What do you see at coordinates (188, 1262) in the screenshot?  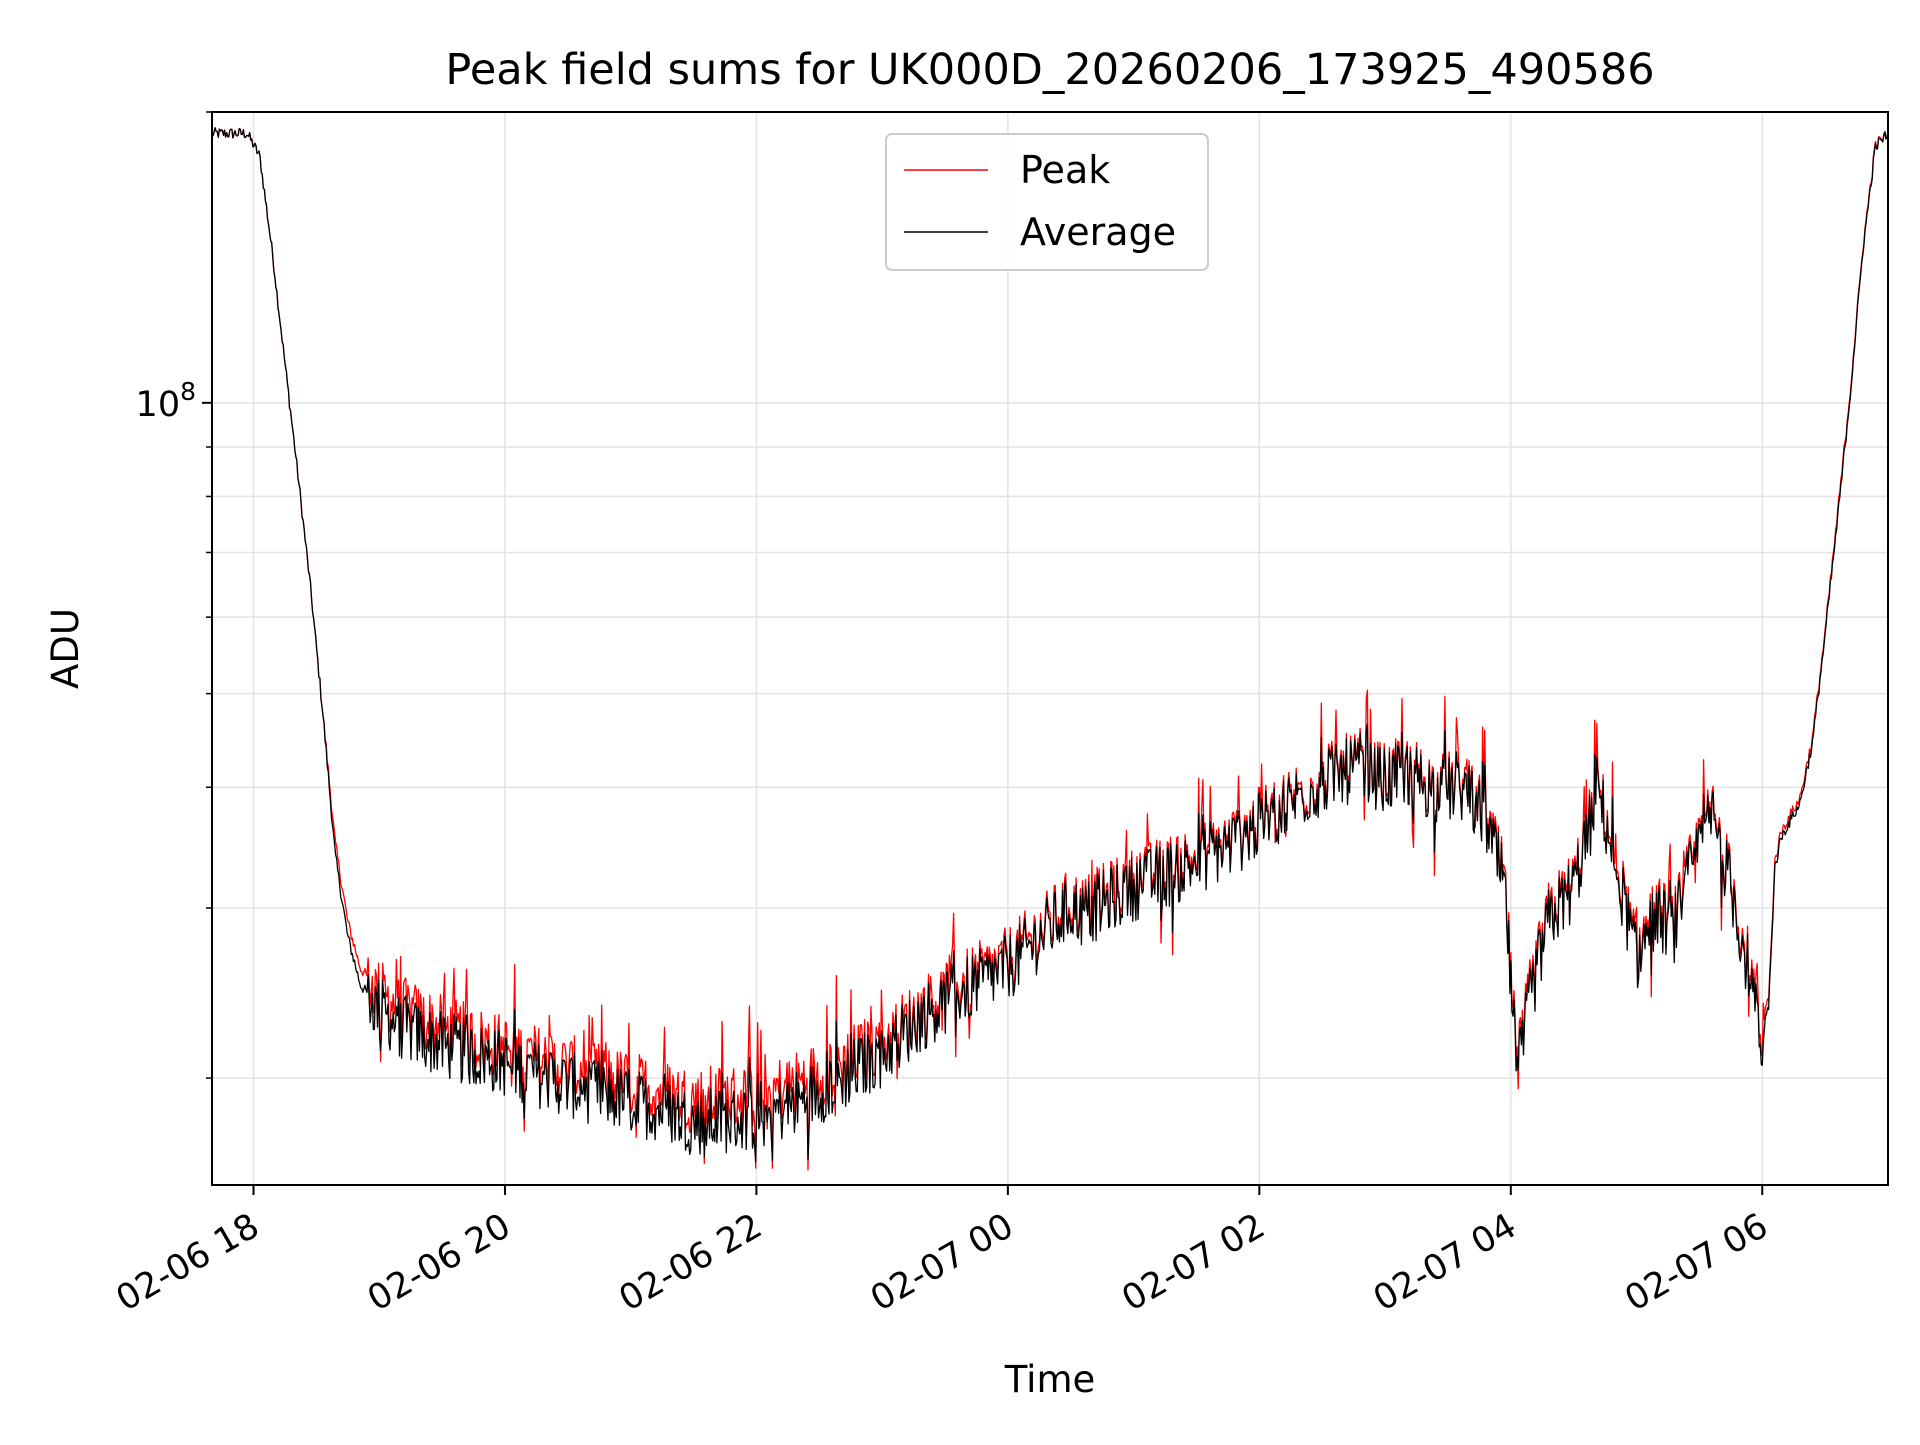 I see `x-tick-label: 02-06 18` at bounding box center [188, 1262].